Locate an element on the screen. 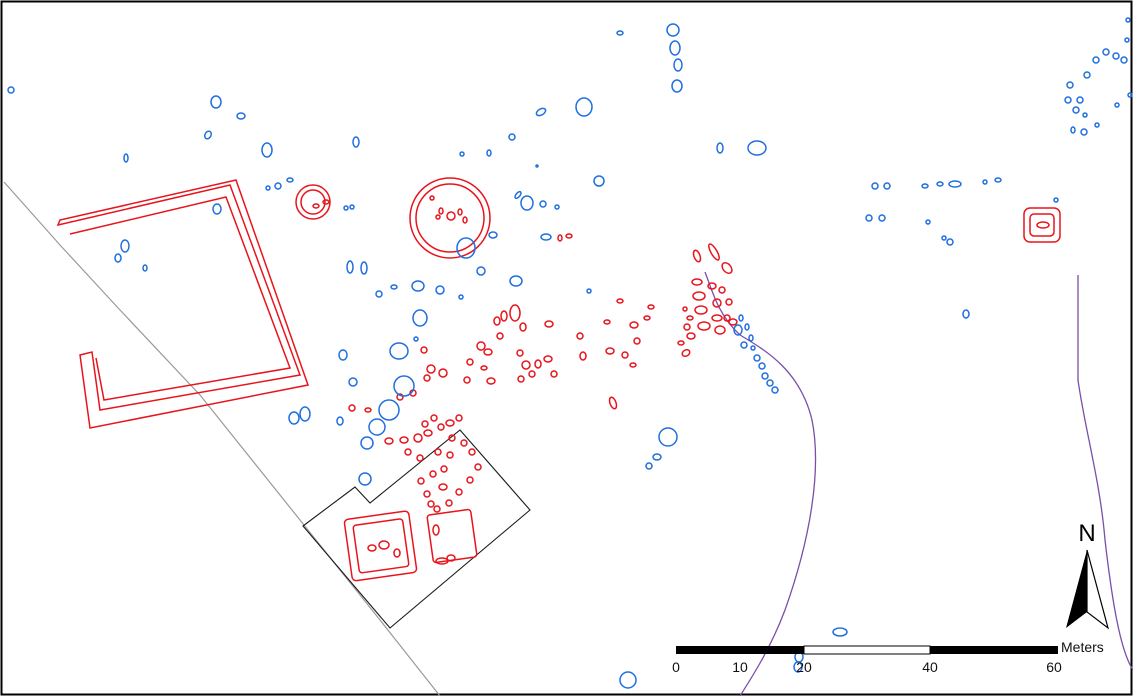  scale-tick-20: 20 is located at coordinates (804, 667).